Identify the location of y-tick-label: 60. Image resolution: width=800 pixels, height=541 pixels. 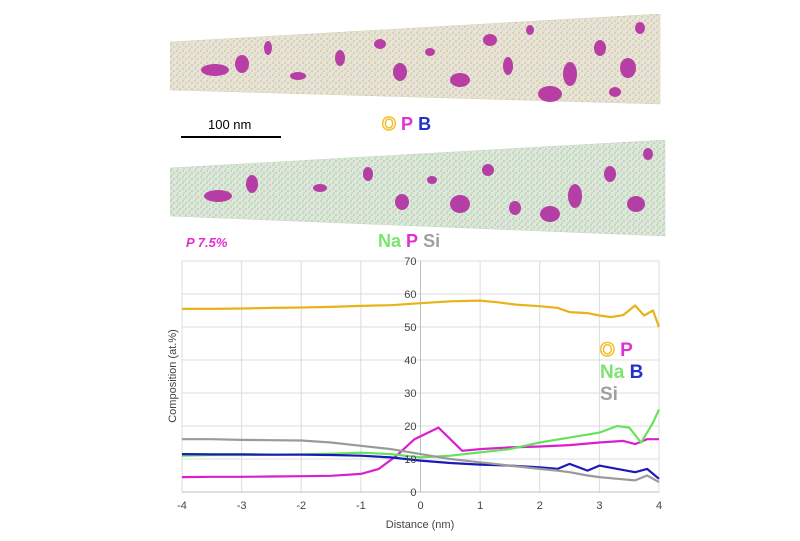
(410, 295).